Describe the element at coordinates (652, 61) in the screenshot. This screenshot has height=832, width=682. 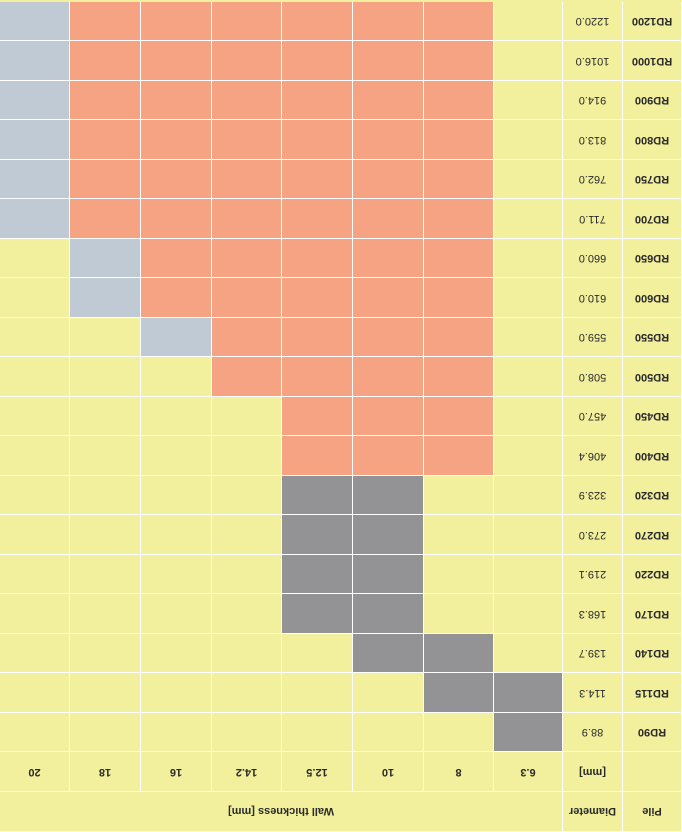
I see `pile-name: RD1000` at that location.